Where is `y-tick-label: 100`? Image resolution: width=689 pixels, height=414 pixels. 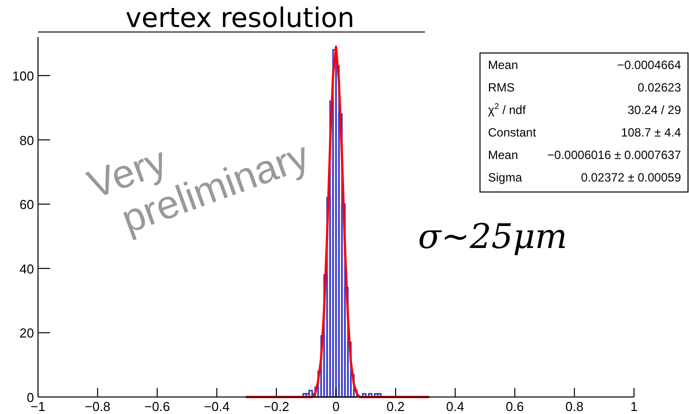 y-tick-label: 100 is located at coordinates (23, 76).